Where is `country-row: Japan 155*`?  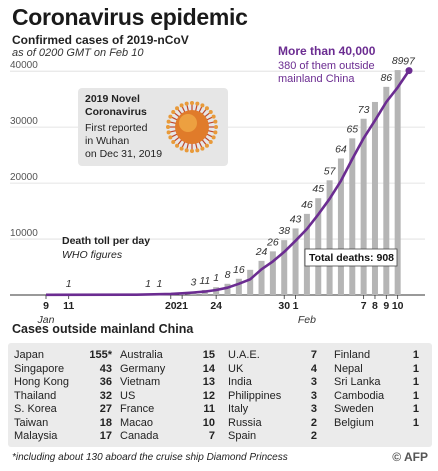
country-row: Japan 155* is located at coordinates (63, 356).